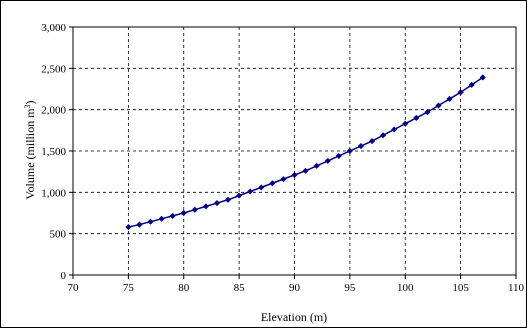  What do you see at coordinates (460, 288) in the screenshot?
I see `x-tick-label: 105` at bounding box center [460, 288].